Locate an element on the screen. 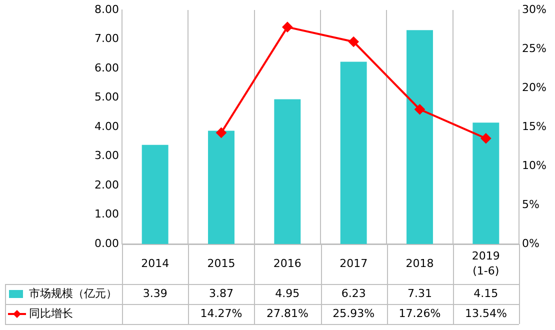 The width and height of the screenshot is (555, 330). y-tick-label: 5.00 is located at coordinates (106, 97).